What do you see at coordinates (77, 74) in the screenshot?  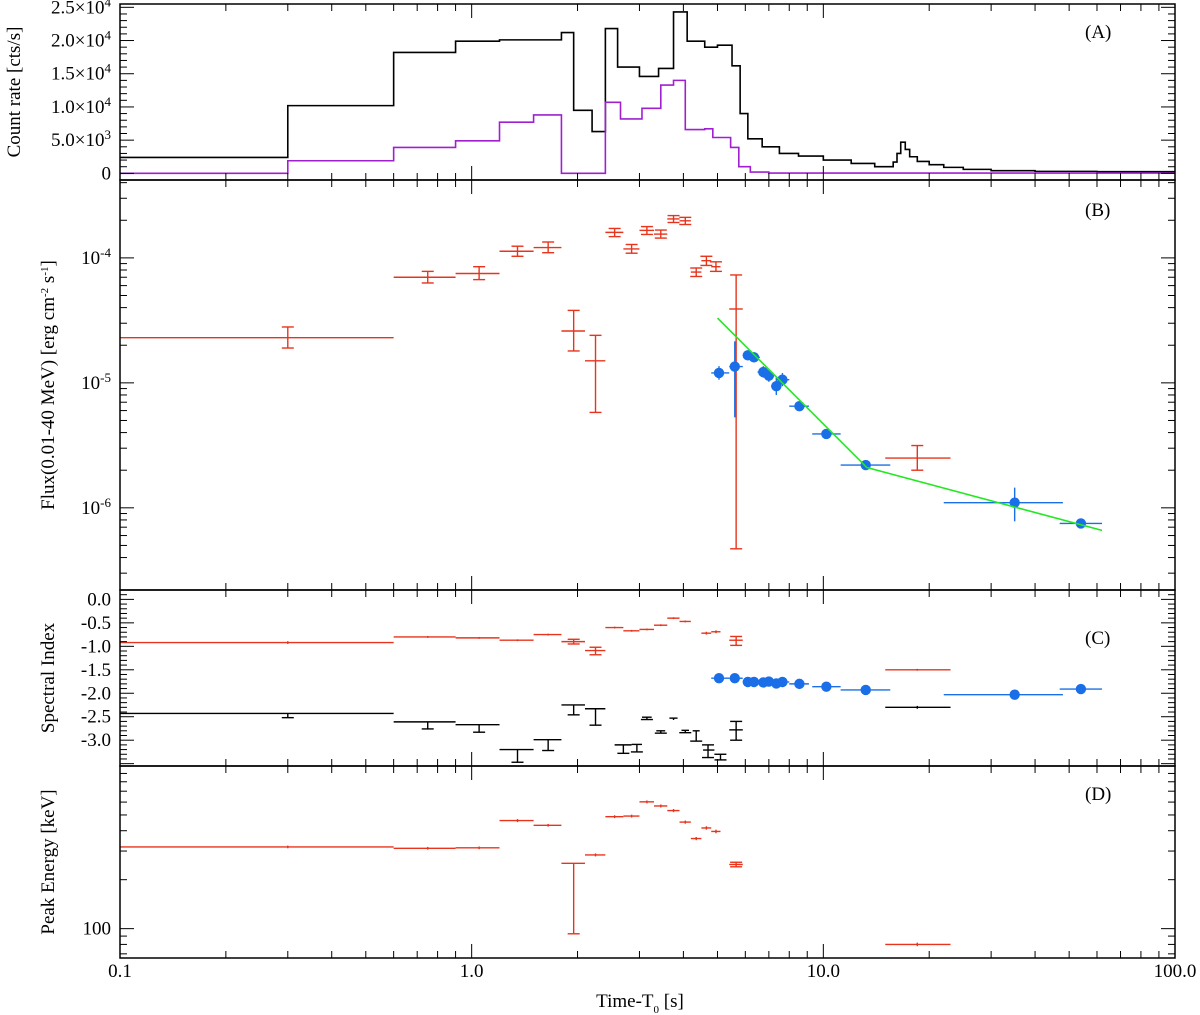 I see `y-tick-mantissa: 1.5×10` at bounding box center [77, 74].